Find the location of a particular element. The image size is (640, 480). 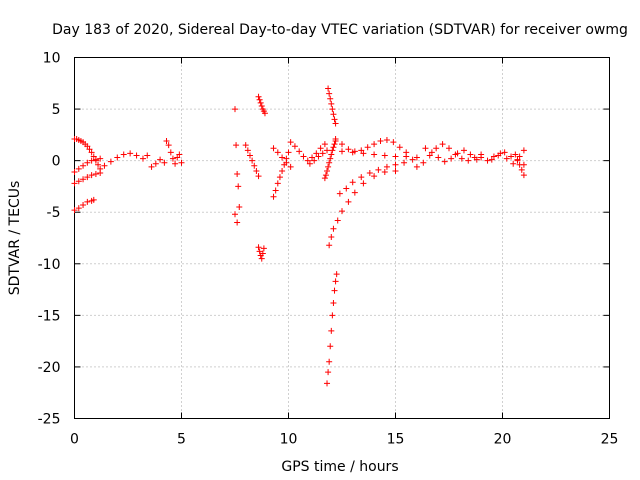

series-arc-c is located at coordinates (87, 178).